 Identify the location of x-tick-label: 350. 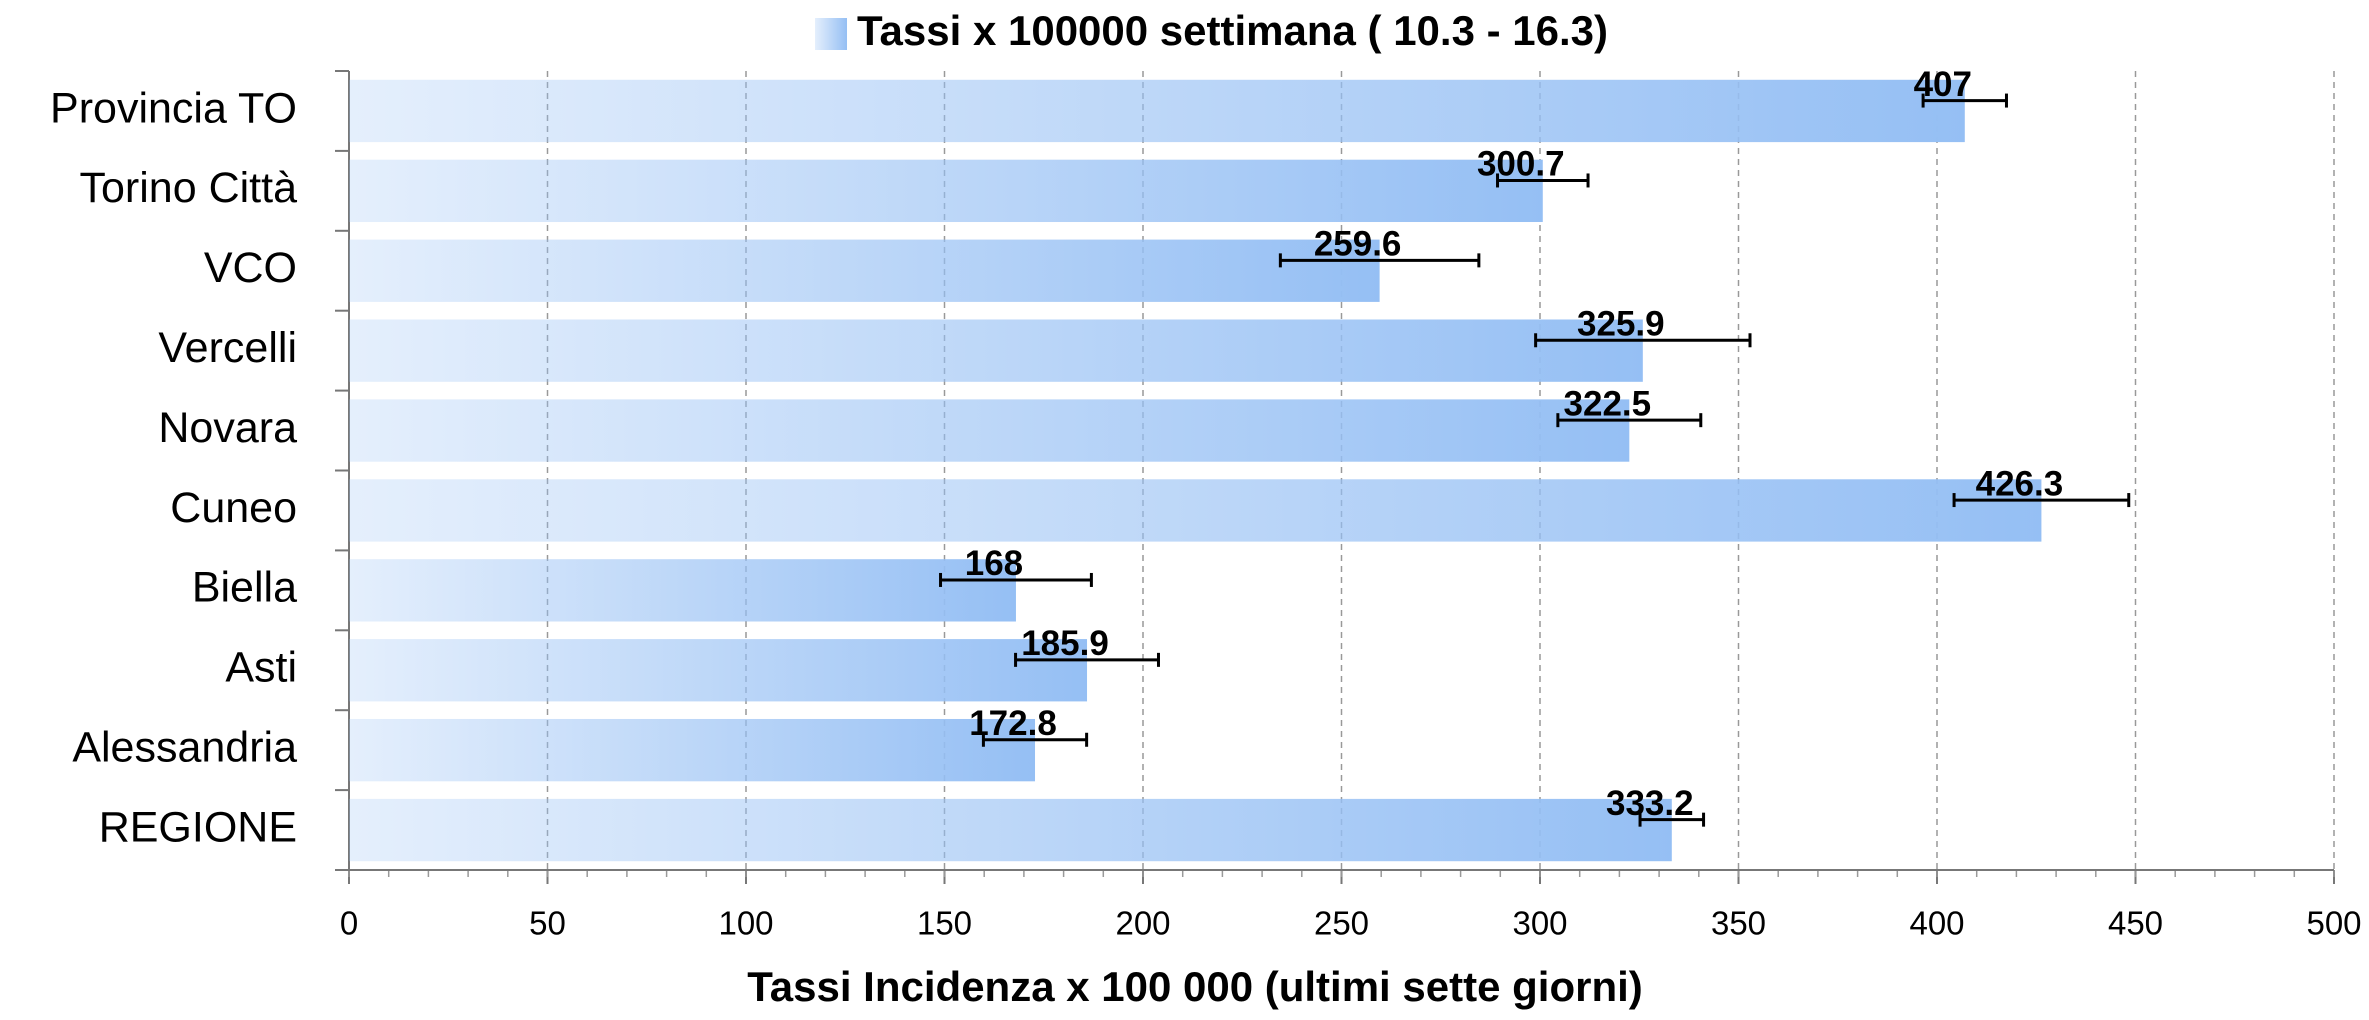
(1738, 923).